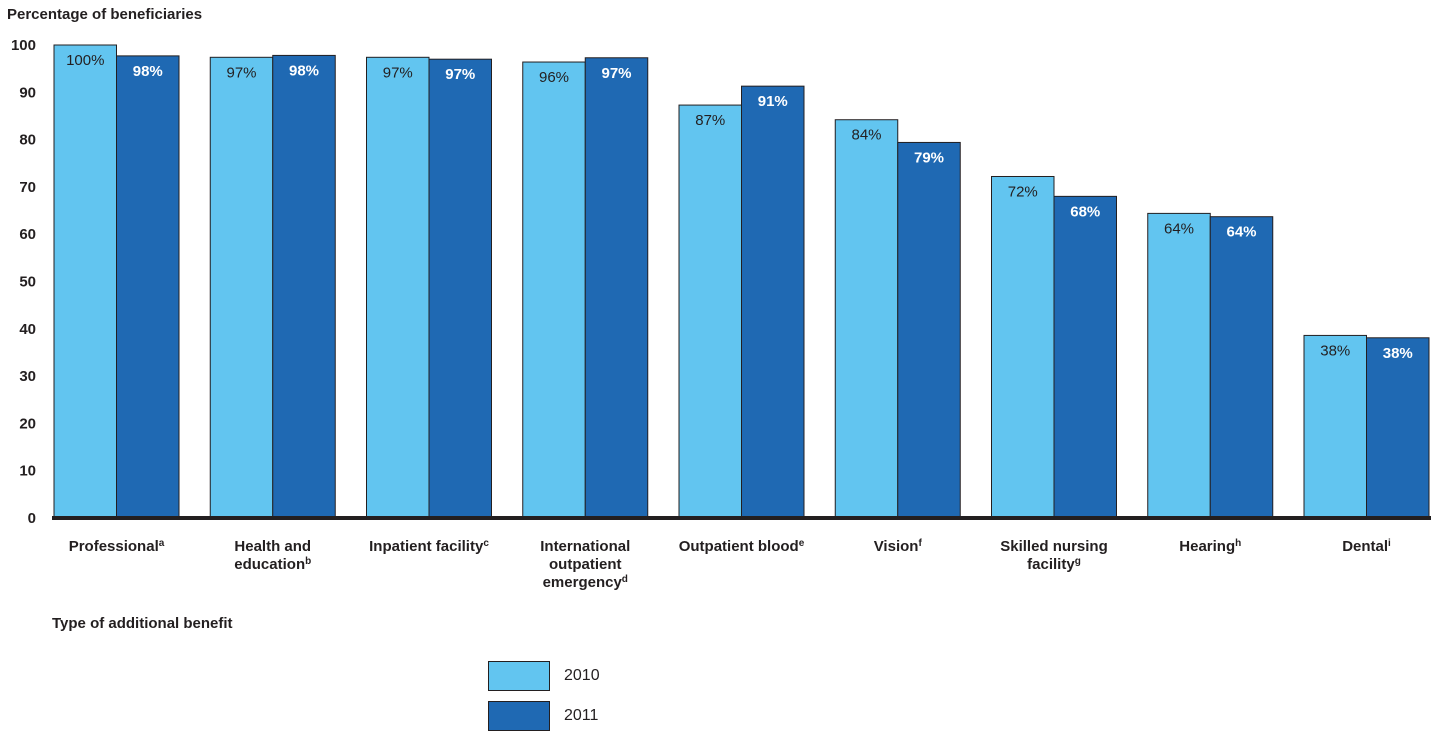  I want to click on x-tick-label: Visionf, so click(898, 547).